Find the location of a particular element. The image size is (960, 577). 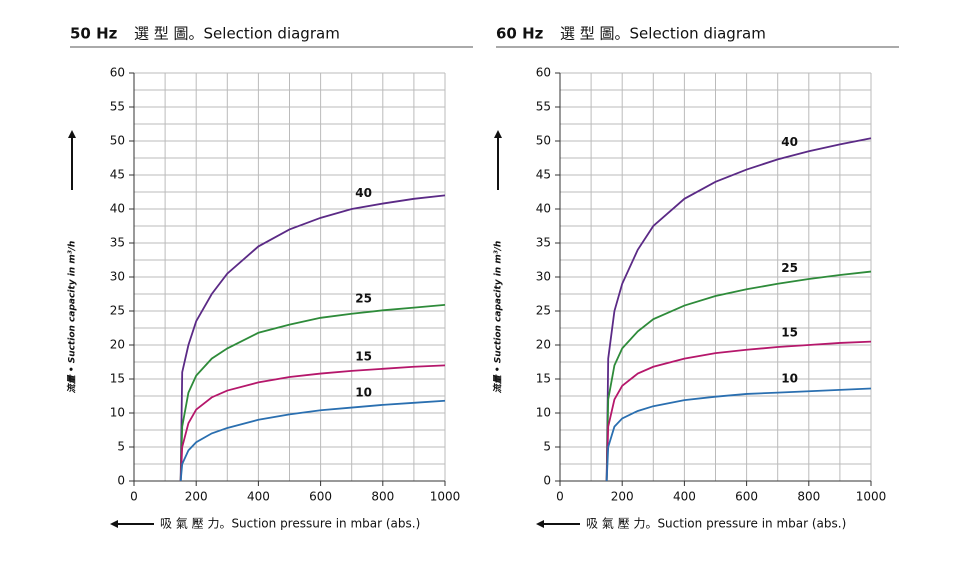

chart-title: 50 Hz is located at coordinates (94, 34).